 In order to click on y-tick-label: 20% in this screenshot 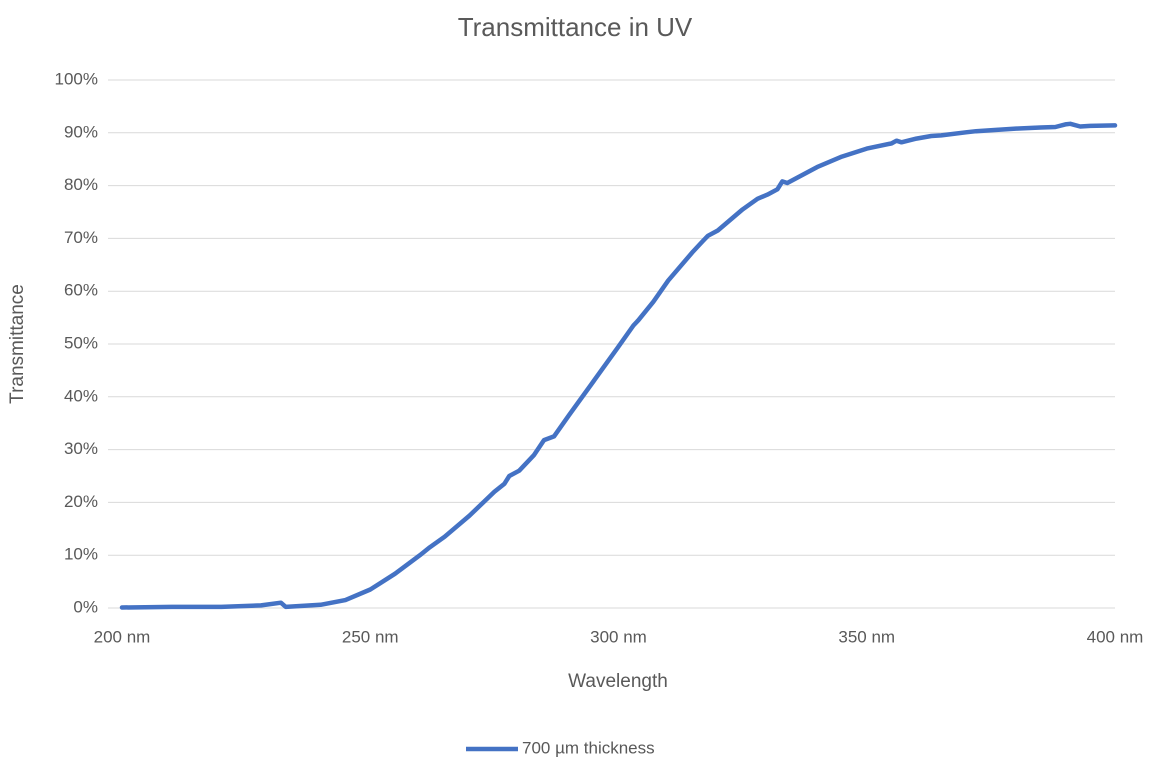, I will do `click(81, 501)`.